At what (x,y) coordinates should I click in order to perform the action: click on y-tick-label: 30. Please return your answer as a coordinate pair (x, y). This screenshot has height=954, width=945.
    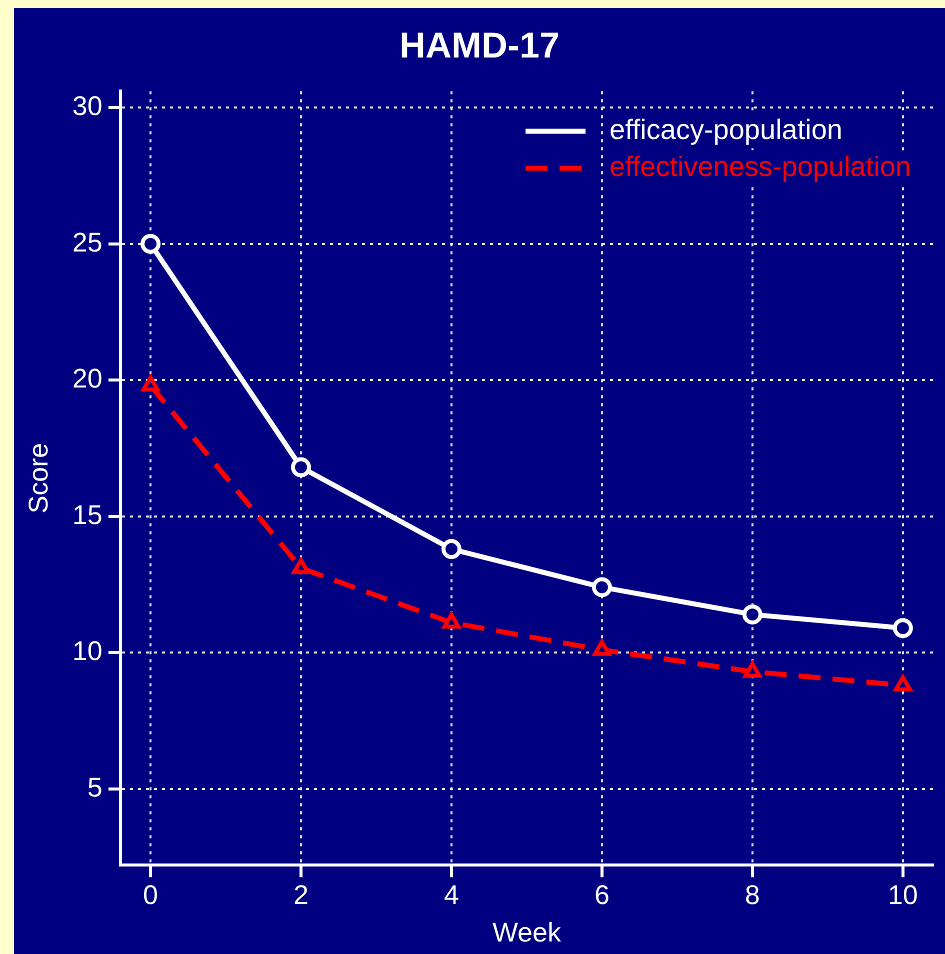
    Looking at the image, I should click on (87, 106).